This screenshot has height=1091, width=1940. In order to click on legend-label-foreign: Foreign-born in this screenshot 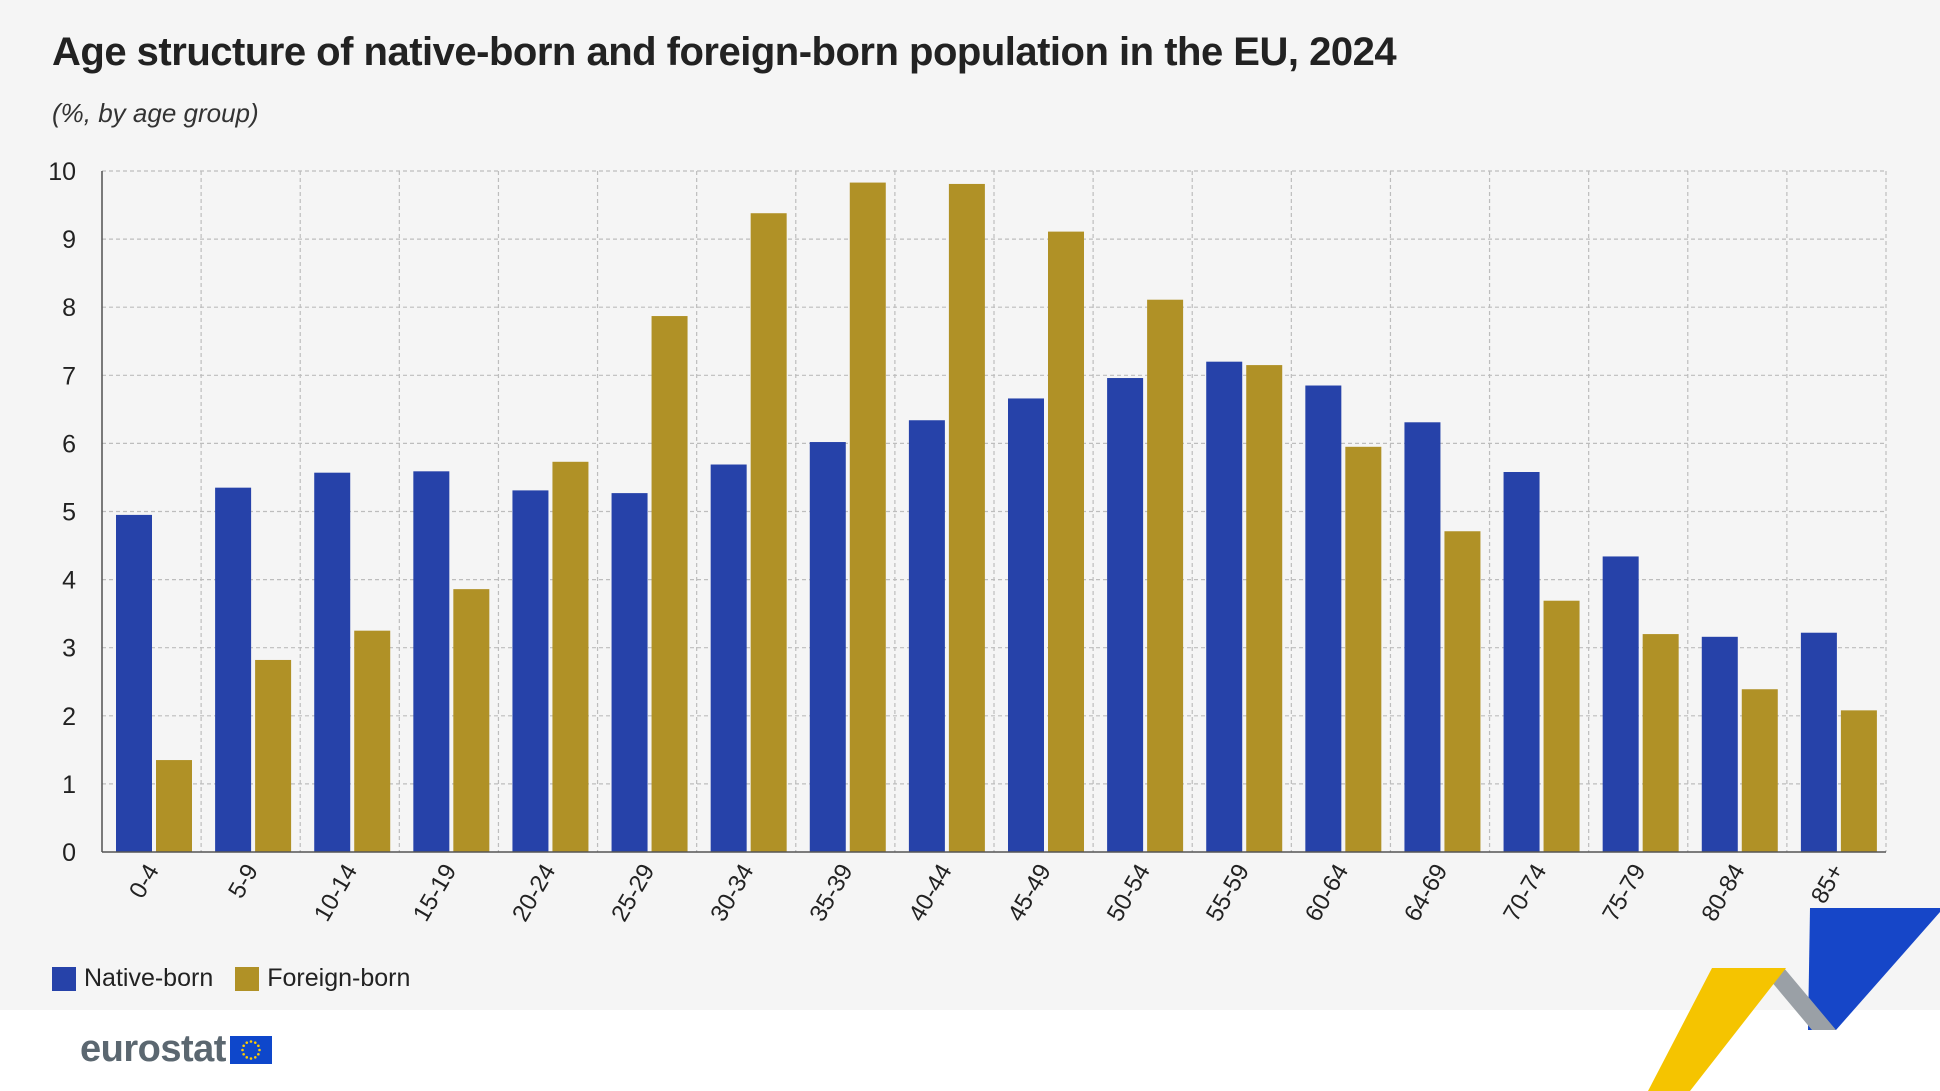, I will do `click(339, 978)`.